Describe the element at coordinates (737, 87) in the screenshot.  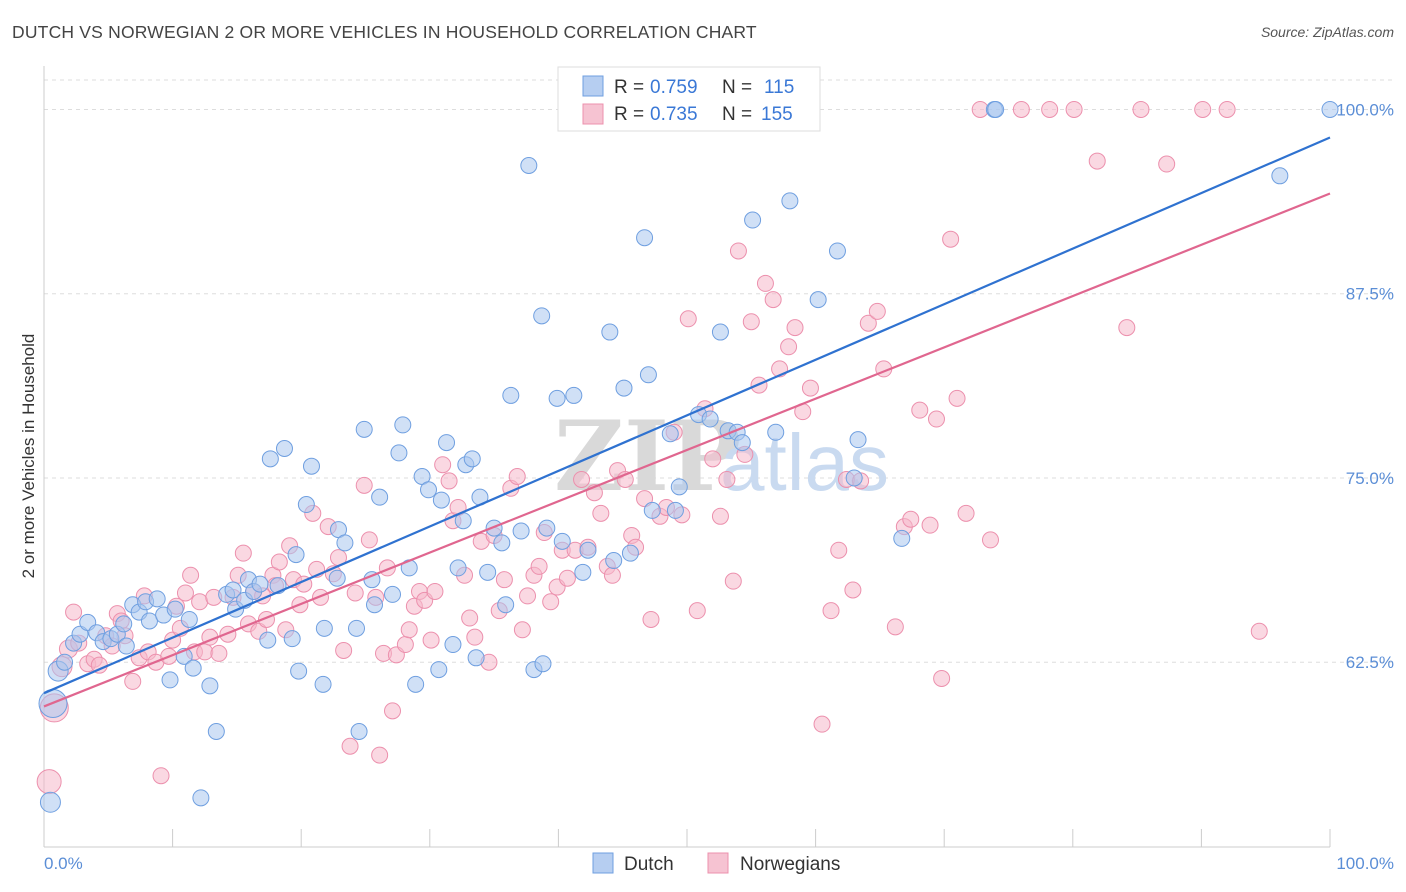
I see `legend-n-label-dutch: N =` at that location.